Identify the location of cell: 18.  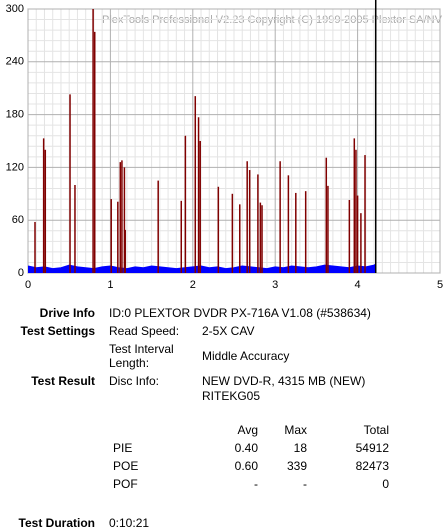
(300, 448).